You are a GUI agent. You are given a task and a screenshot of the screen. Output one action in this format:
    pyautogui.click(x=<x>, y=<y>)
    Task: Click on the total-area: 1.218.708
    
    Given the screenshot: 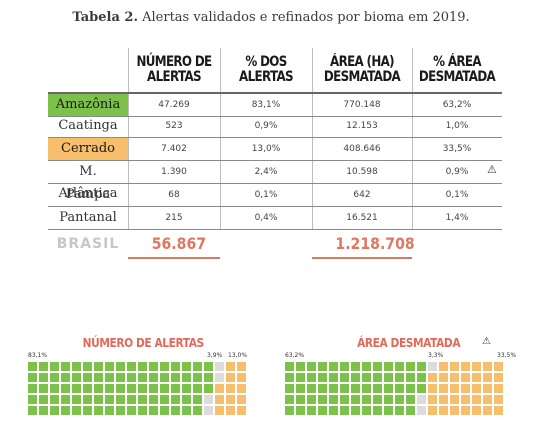 What is the action you would take?
    pyautogui.click(x=375, y=243)
    